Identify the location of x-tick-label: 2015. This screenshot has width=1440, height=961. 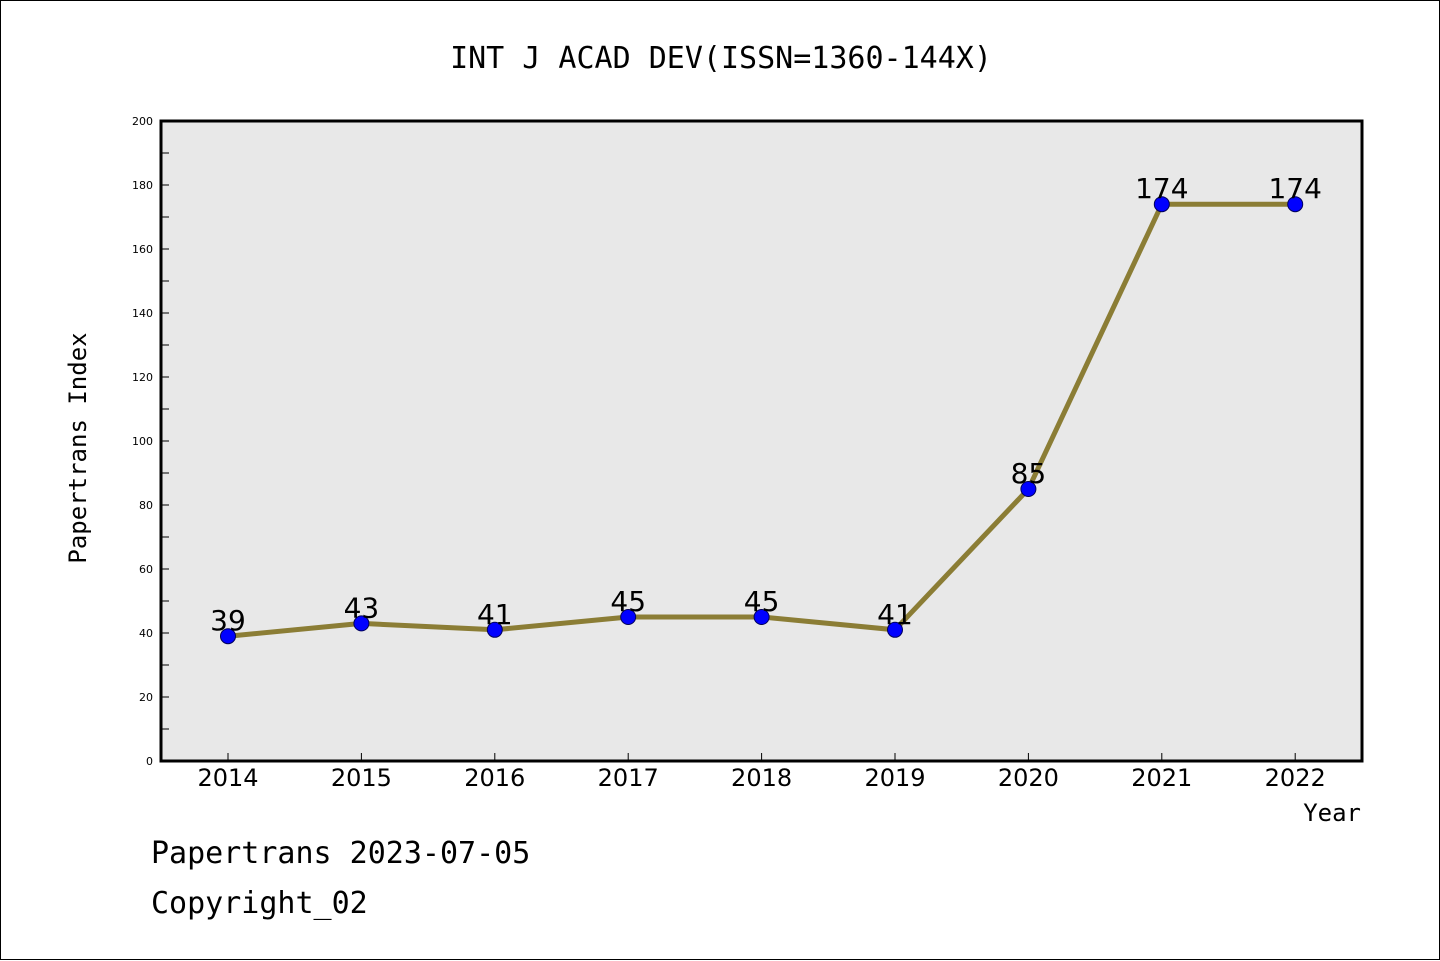
(361, 778).